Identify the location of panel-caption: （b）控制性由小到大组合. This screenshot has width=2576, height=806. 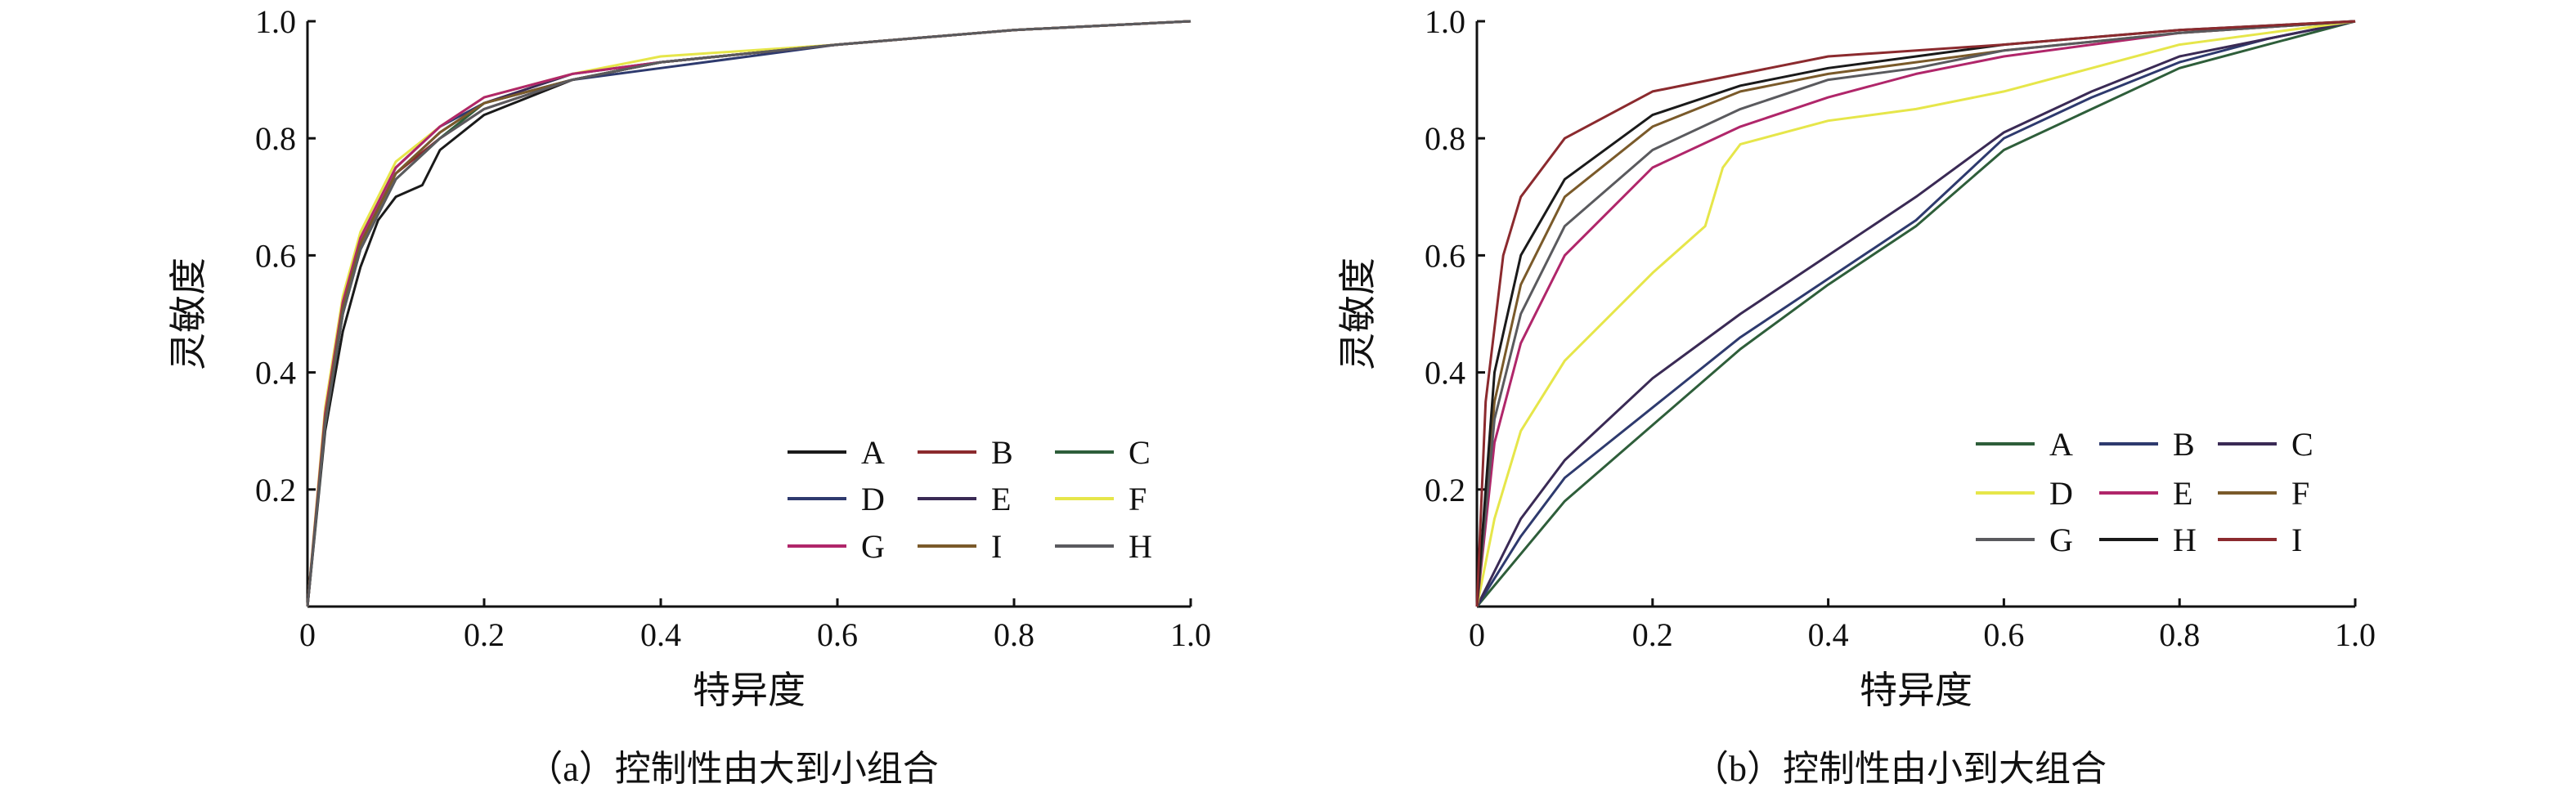
(1900, 769).